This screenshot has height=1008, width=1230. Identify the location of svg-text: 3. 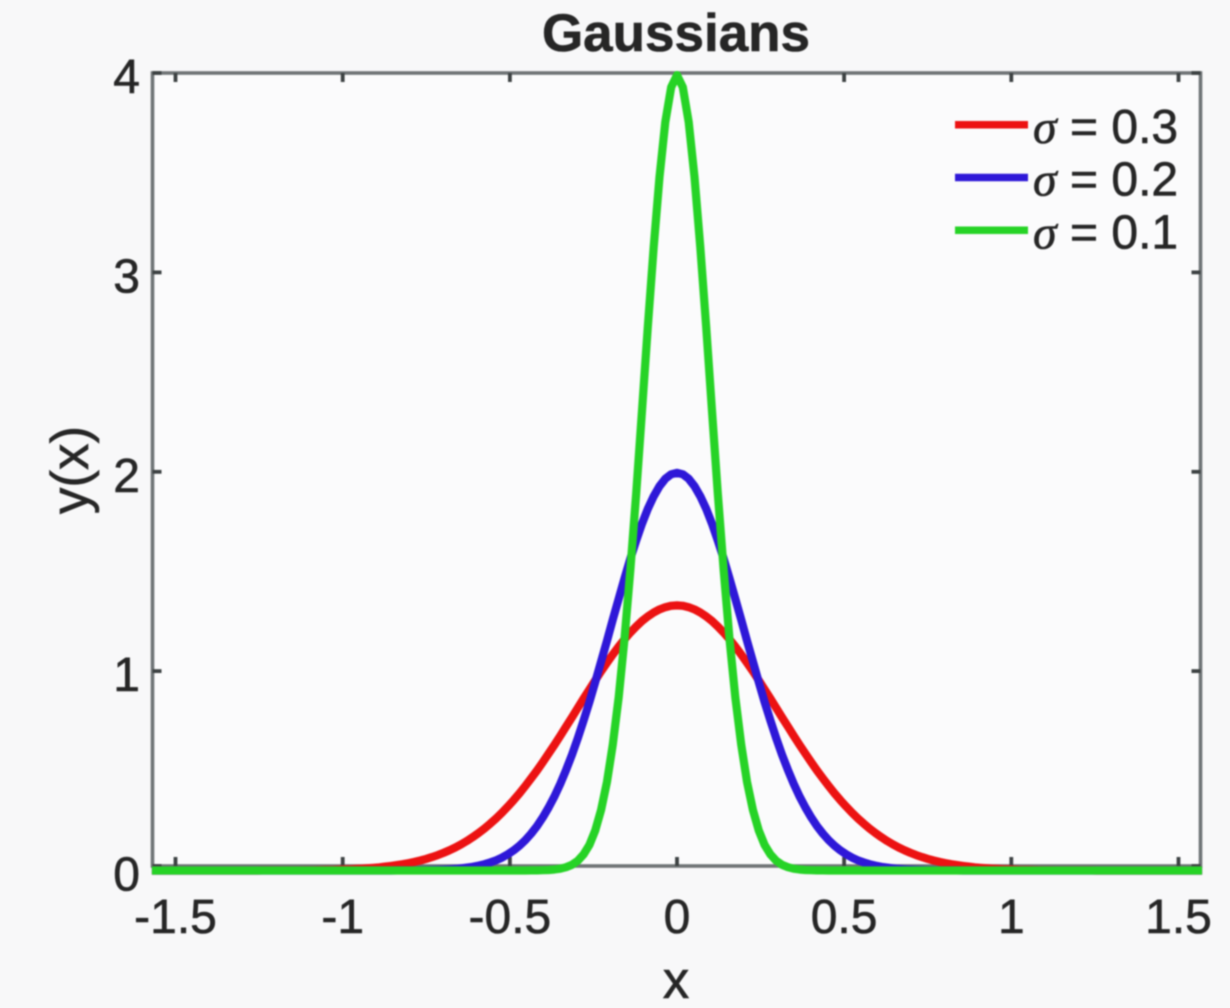
(126, 276).